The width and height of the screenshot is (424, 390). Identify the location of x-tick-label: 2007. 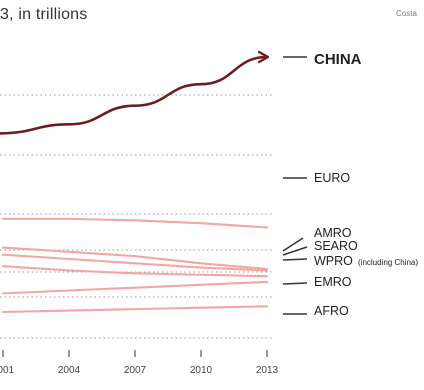
(135, 370).